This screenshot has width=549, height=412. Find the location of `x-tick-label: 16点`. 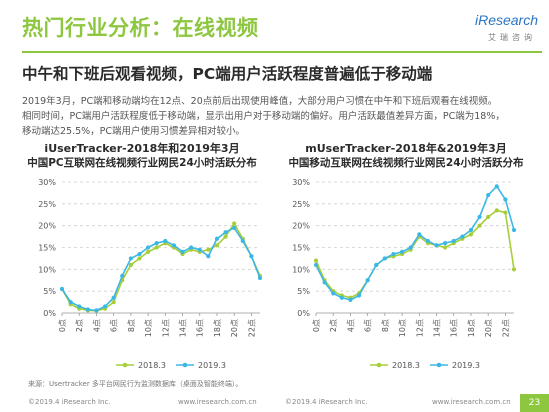

x-tick-label: 16点 is located at coordinates (200, 328).